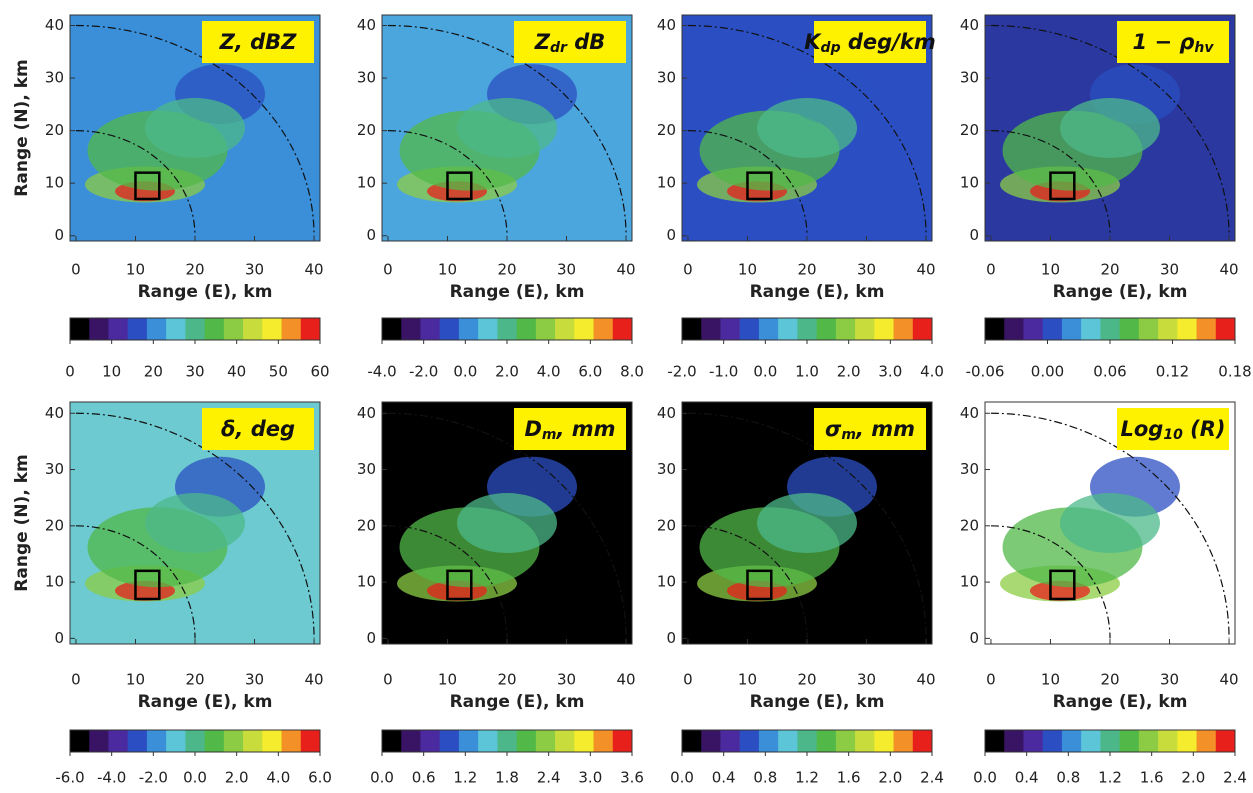 The width and height of the screenshot is (1253, 793). What do you see at coordinates (507, 778) in the screenshot?
I see `colorbar-tick-label: 1.8` at bounding box center [507, 778].